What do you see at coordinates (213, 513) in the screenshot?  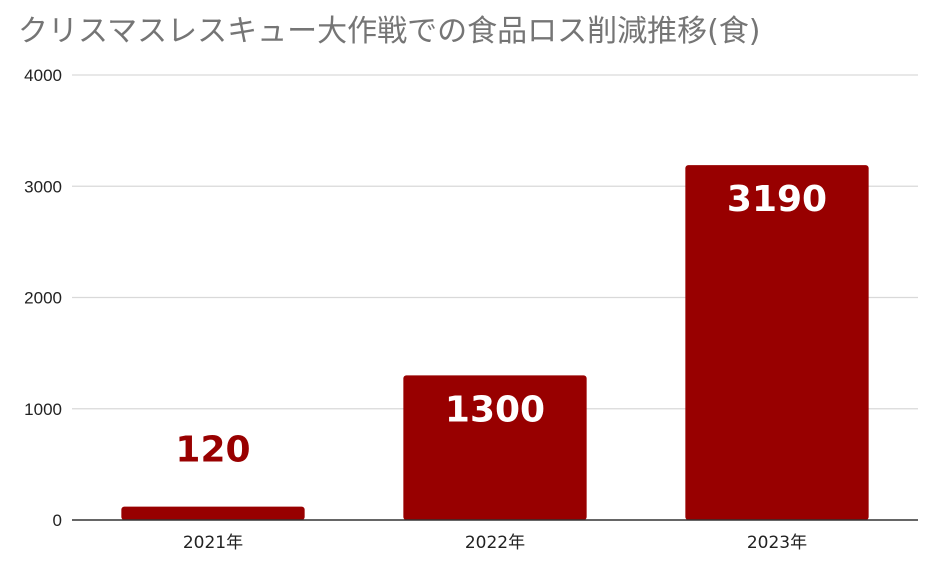 I see `bar-2021年` at bounding box center [213, 513].